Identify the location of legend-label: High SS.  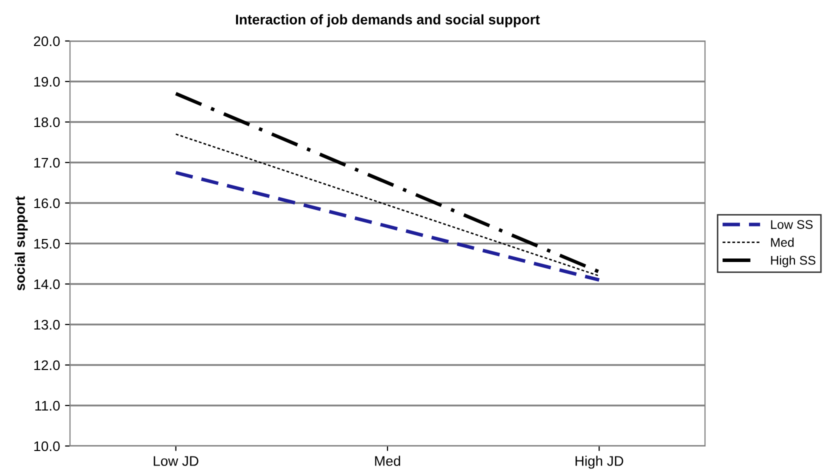
(793, 262).